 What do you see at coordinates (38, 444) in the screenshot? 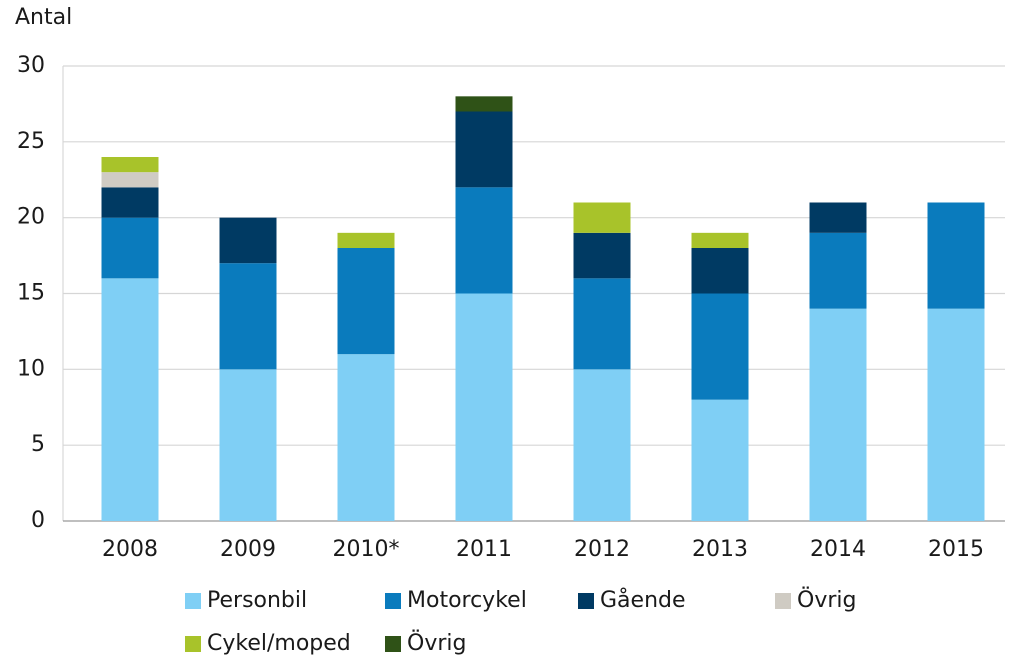
I see `y-tick-label: 5` at bounding box center [38, 444].